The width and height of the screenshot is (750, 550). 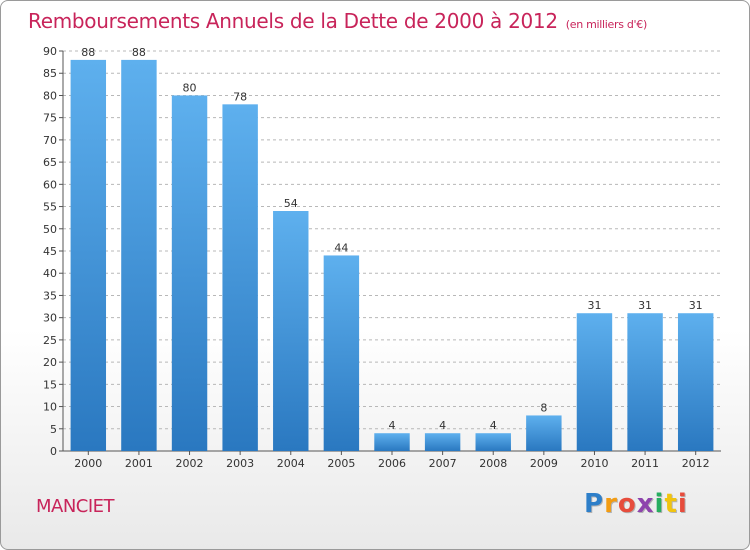 What do you see at coordinates (50, 118) in the screenshot?
I see `y-tick-label: 75` at bounding box center [50, 118].